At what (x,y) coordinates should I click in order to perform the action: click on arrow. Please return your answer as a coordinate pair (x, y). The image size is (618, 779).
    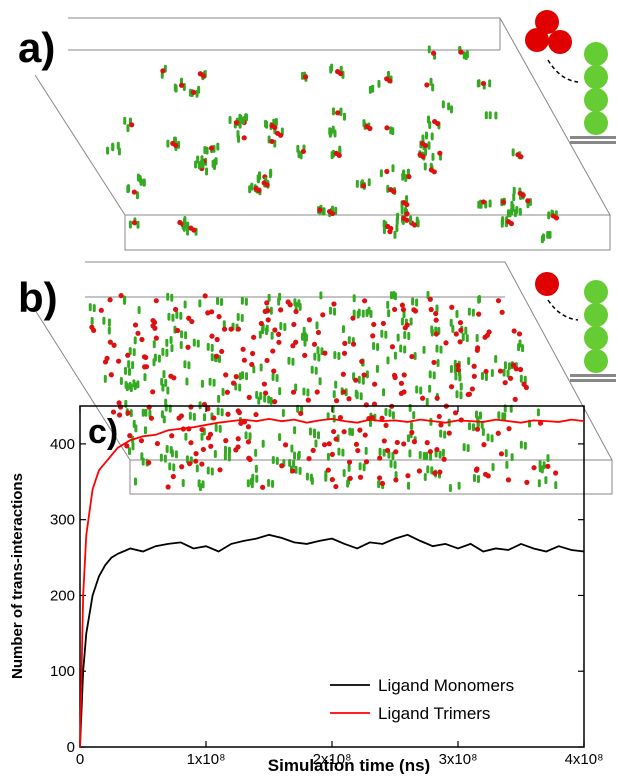
    Looking at the image, I should click on (563, 71).